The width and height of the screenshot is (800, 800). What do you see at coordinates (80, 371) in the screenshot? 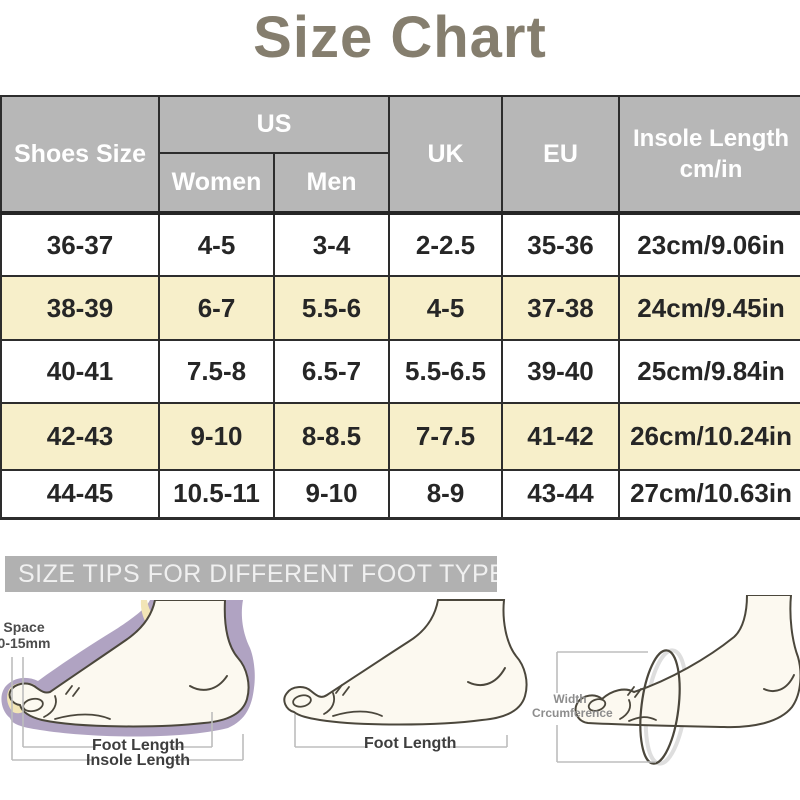
I see `cell-shoes: 40-41` at bounding box center [80, 371].